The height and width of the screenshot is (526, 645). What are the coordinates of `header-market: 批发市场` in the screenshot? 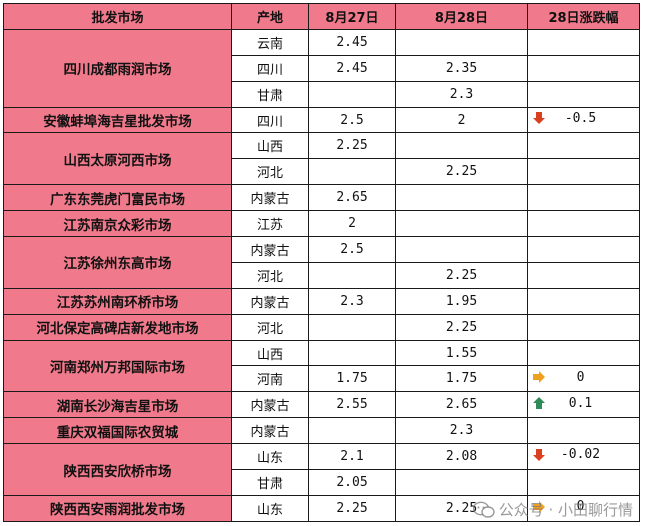 It's located at (117, 16).